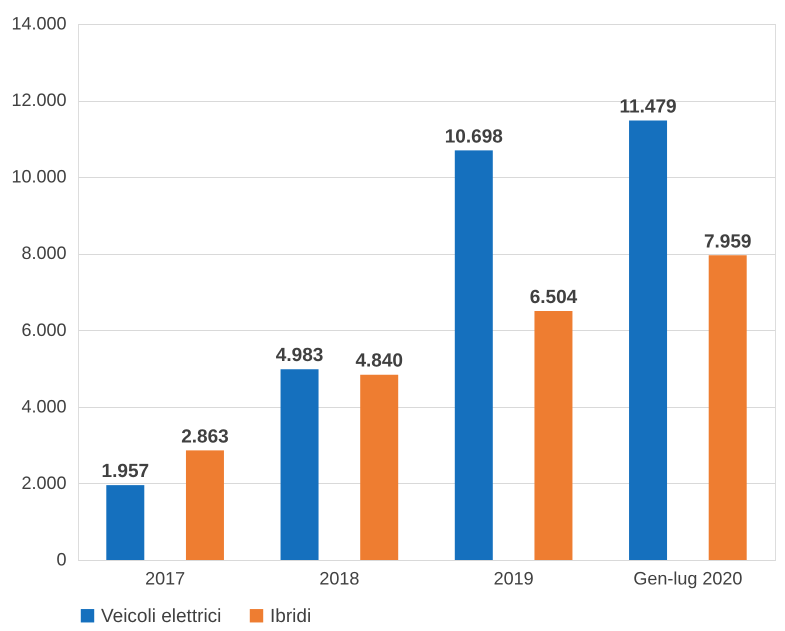  Describe the element at coordinates (38, 176) in the screenshot. I see `y-tick-label: 10.000` at that location.